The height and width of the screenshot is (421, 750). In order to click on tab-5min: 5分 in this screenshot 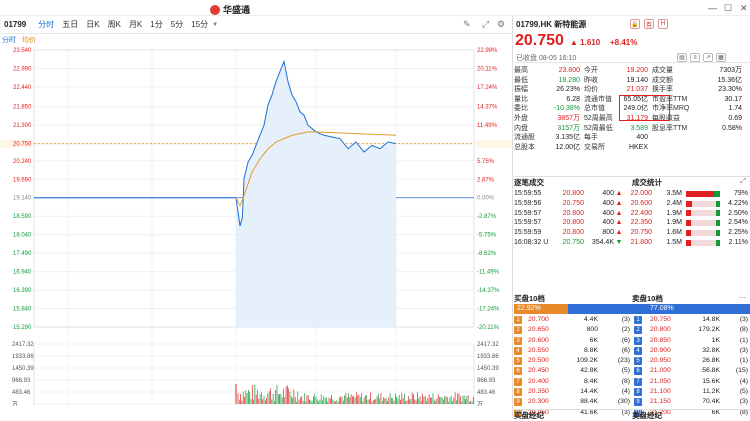, I will do `click(177, 24)`.